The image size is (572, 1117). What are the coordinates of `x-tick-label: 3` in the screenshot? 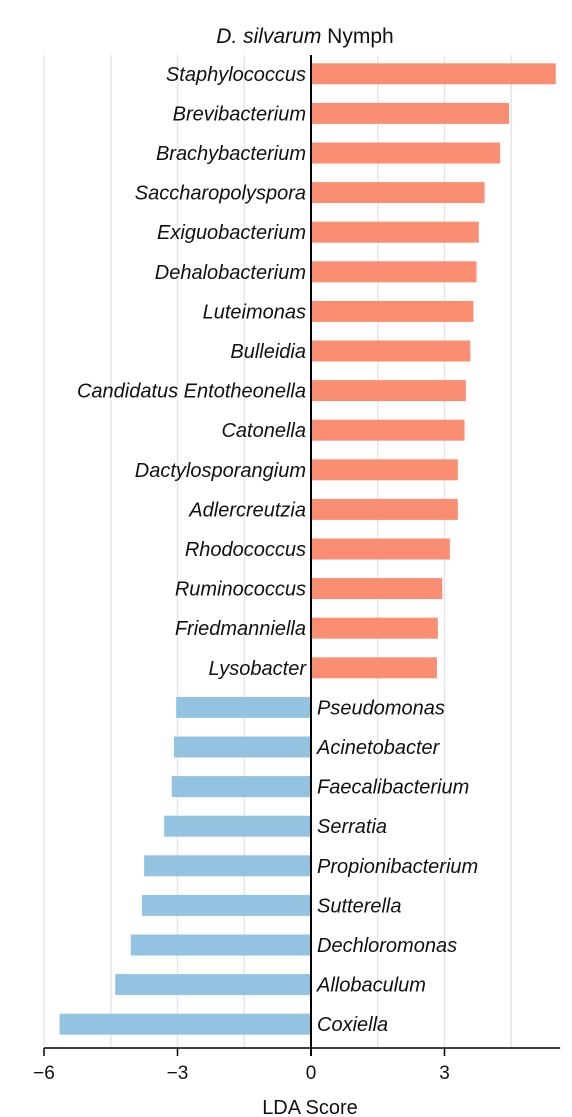 It's located at (444, 1073).